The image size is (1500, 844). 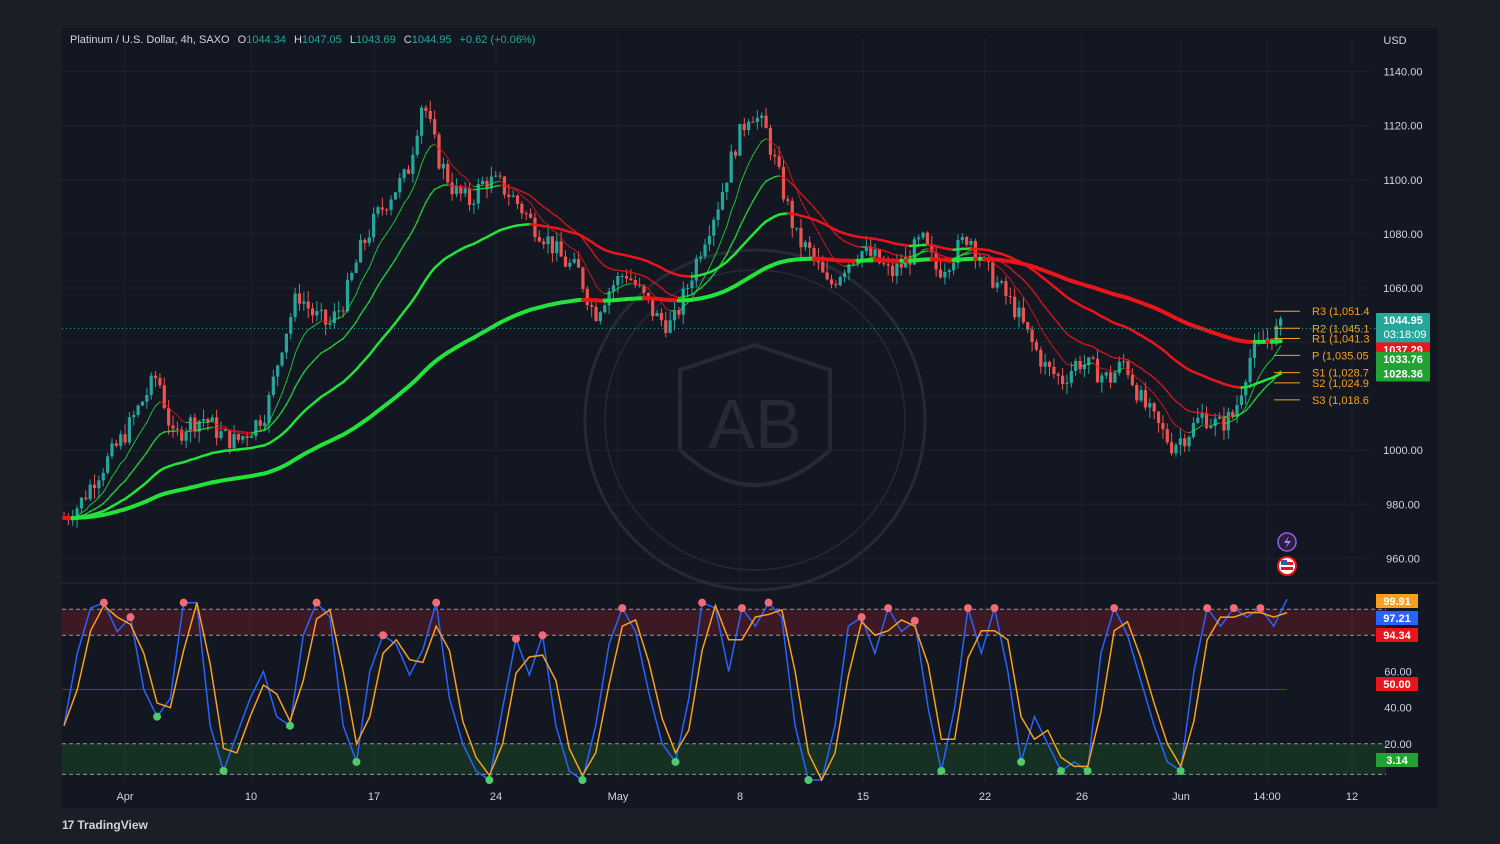 What do you see at coordinates (985, 797) in the screenshot?
I see `x-tick-label: 22` at bounding box center [985, 797].